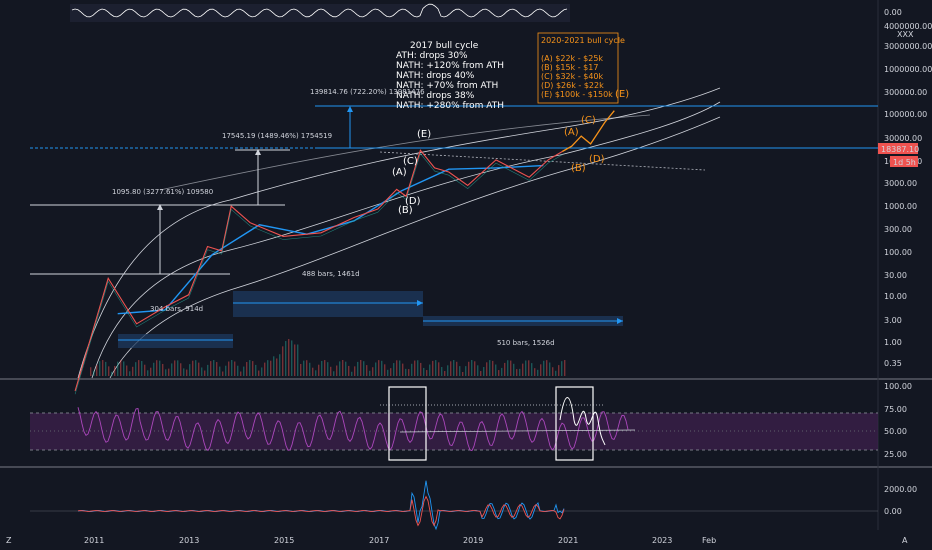  What do you see at coordinates (903, 138) in the screenshot?
I see `y-tick-label: 30000.00` at bounding box center [903, 138].